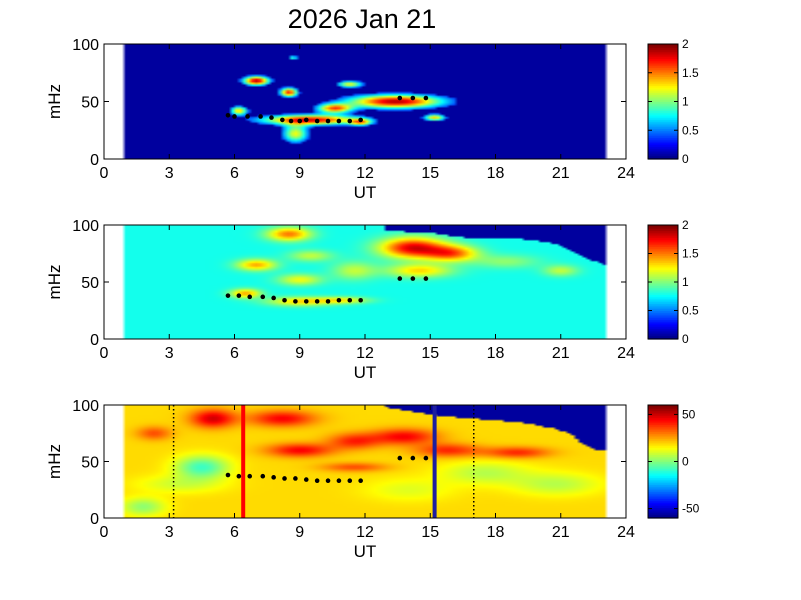  I want to click on x-tick-label: 18, so click(496, 532).